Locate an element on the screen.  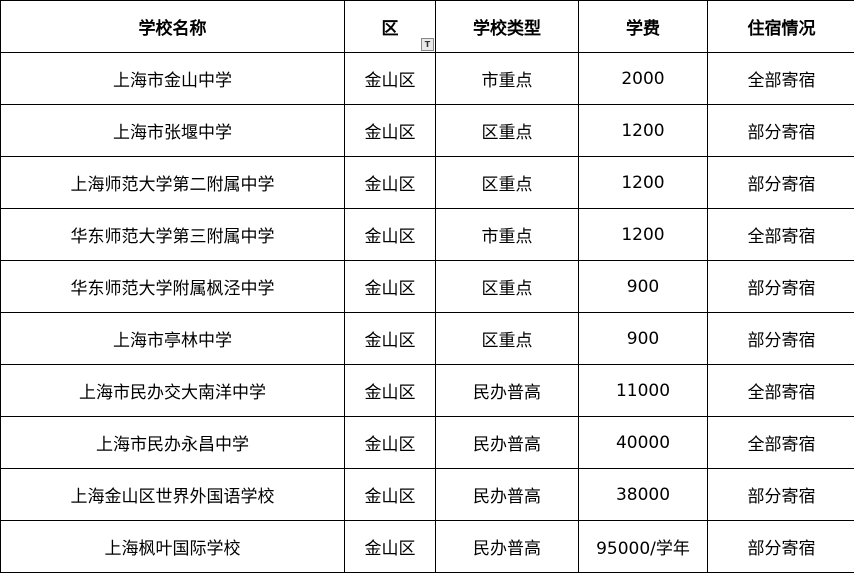
cell-school-name: 上海金山区世界外国语学校 is located at coordinates (172, 494).